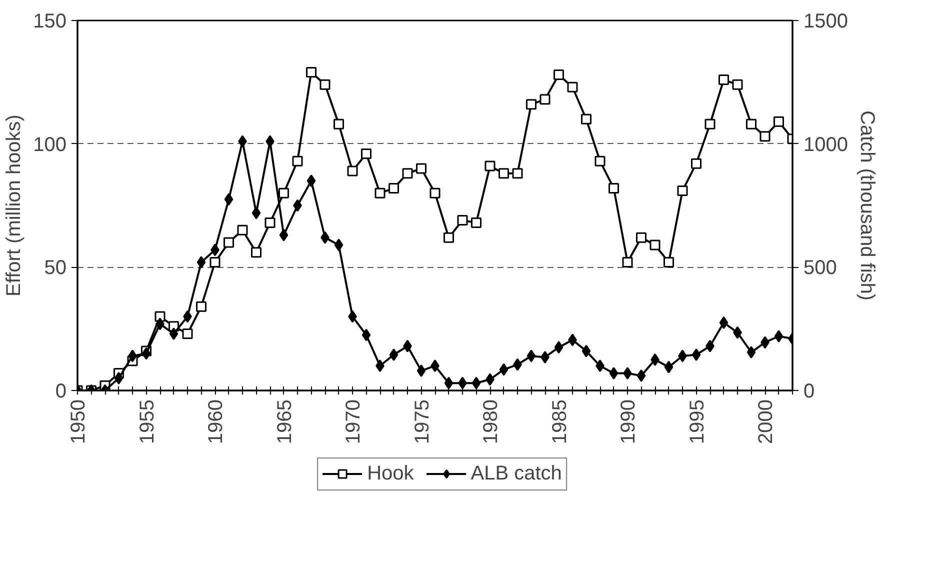 The height and width of the screenshot is (564, 943). I want to click on x-tick-label: 1980, so click(491, 421).